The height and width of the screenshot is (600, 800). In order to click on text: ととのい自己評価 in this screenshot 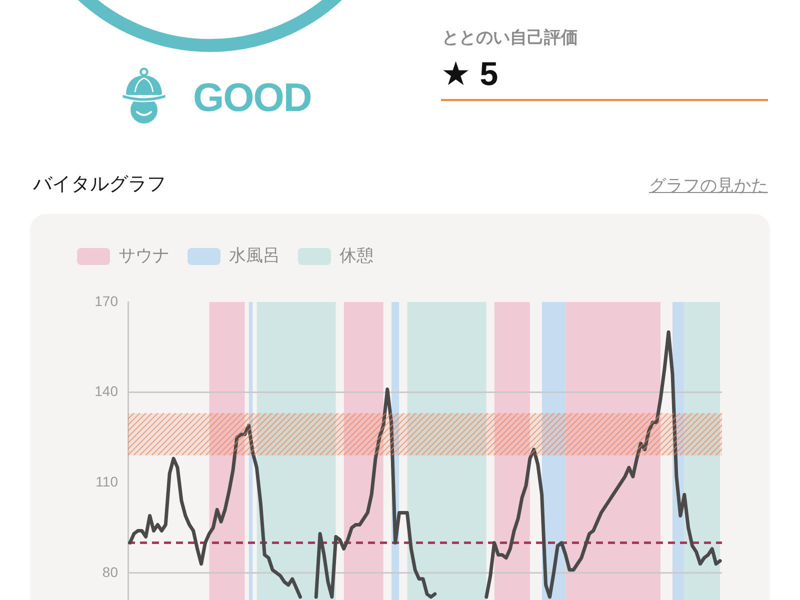, I will do `click(510, 37)`.